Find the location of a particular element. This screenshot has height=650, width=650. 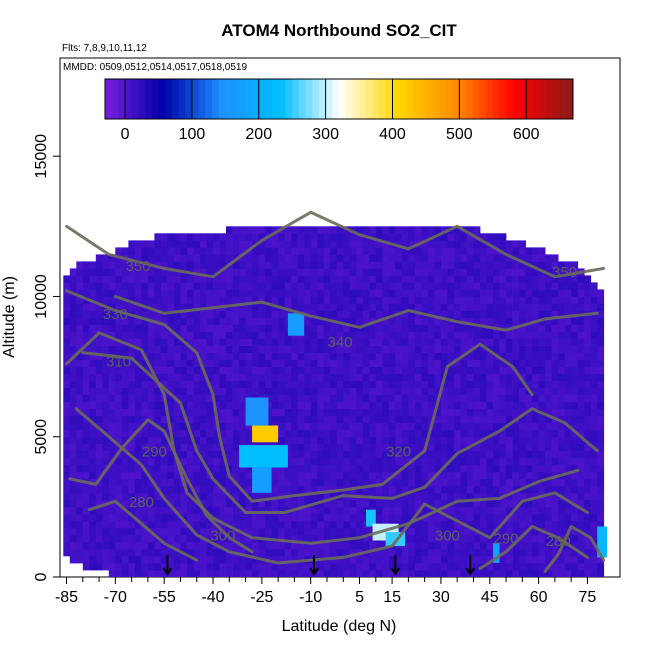

chart-title: ATOM4 Northbound SO2_CIT is located at coordinates (339, 30).